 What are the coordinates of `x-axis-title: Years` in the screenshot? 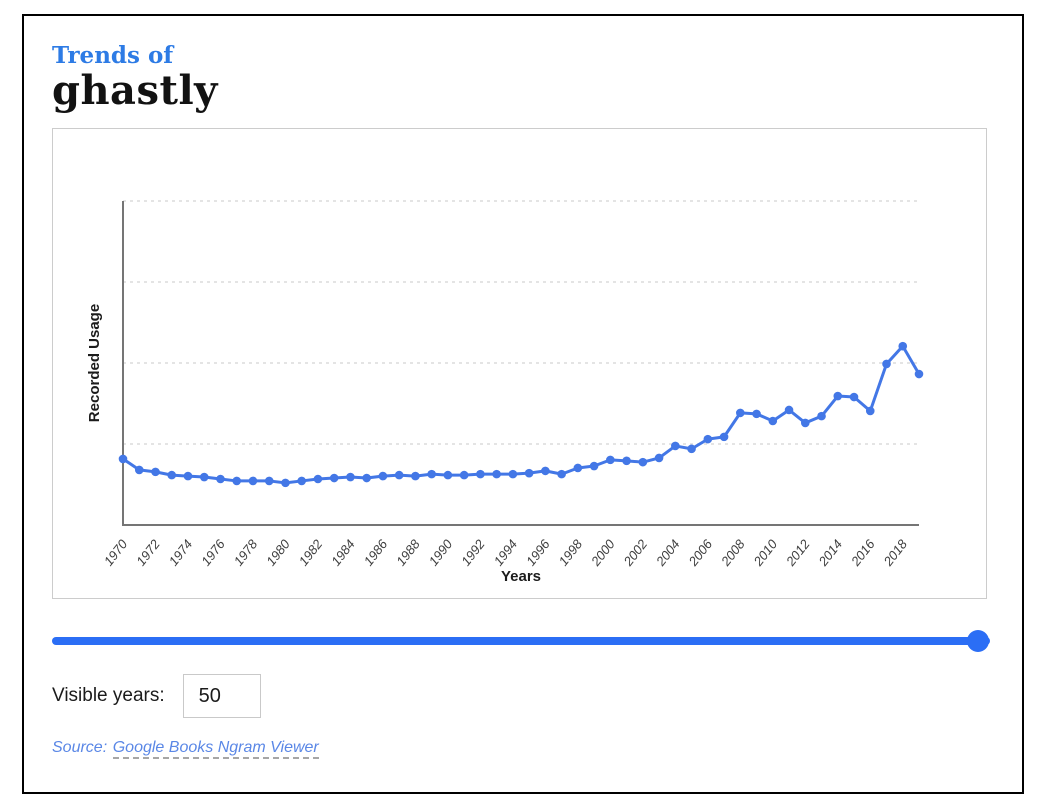 It's located at (521, 576).